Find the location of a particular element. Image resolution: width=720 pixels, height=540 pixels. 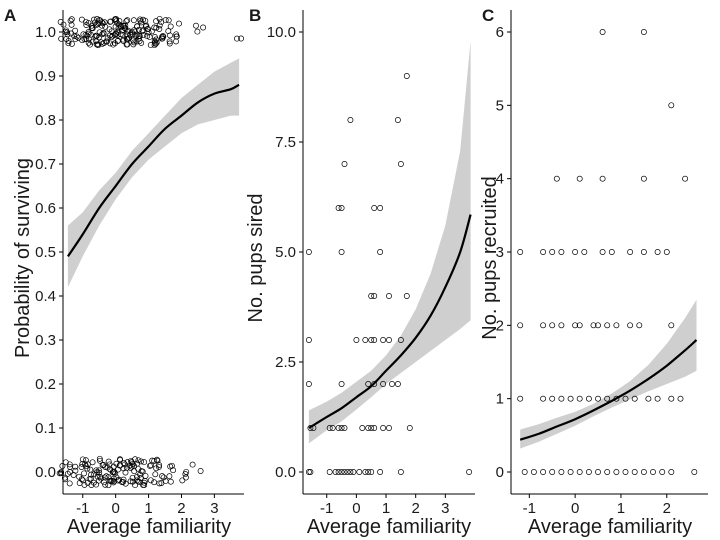

x-tick-label: -1 is located at coordinates (529, 508).